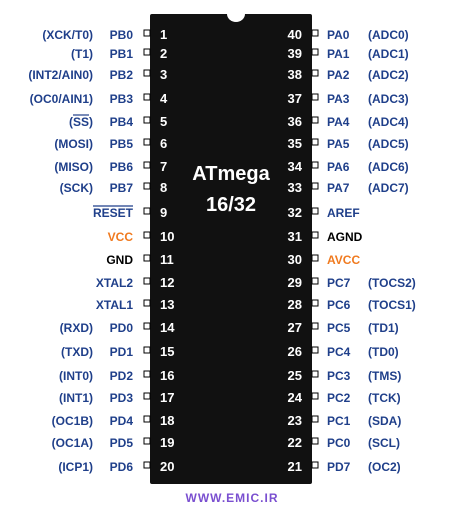  I want to click on pin-number-40: 40, so click(295, 34).